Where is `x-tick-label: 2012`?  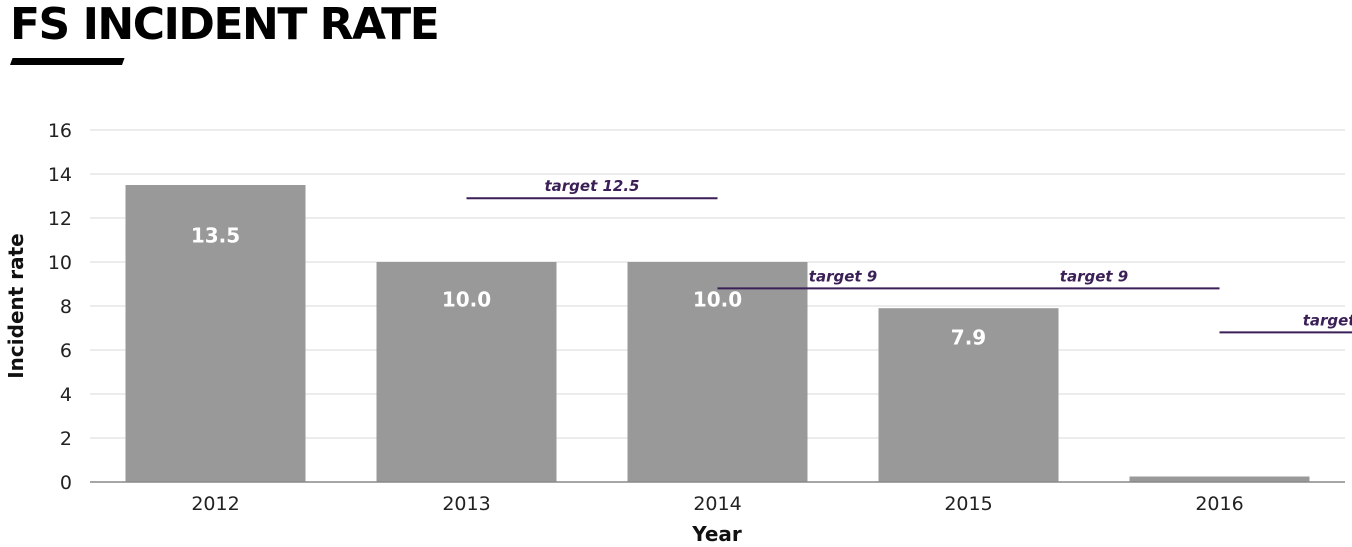 x-tick-label: 2012 is located at coordinates (215, 504).